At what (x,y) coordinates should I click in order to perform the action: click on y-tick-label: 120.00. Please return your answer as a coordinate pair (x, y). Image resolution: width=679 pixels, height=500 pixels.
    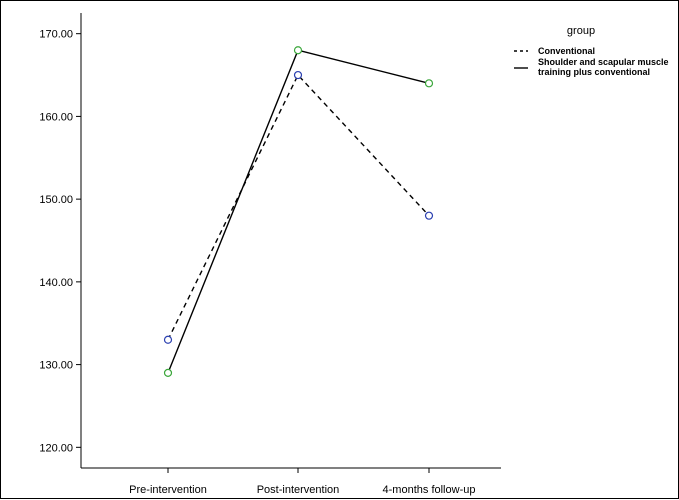
    Looking at the image, I should click on (56, 448).